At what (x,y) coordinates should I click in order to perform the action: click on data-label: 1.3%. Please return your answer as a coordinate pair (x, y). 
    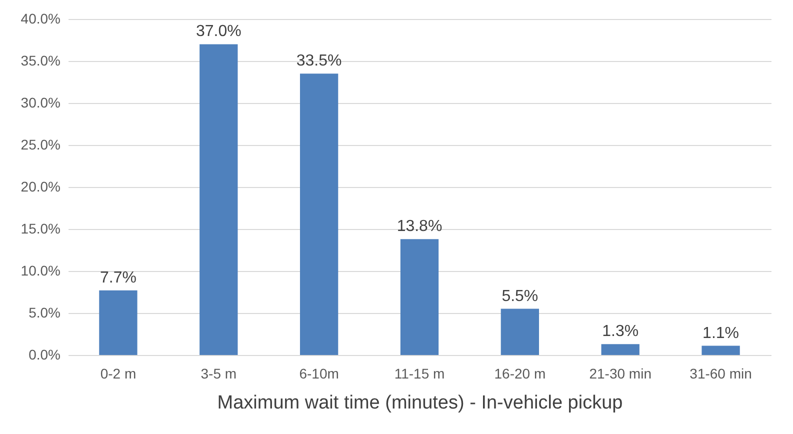
    Looking at the image, I should click on (620, 331).